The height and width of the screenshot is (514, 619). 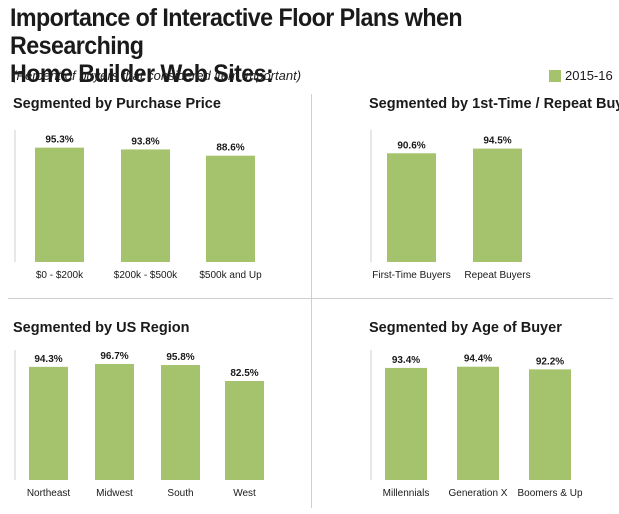 I want to click on bar-boomers-up, so click(x=550, y=424).